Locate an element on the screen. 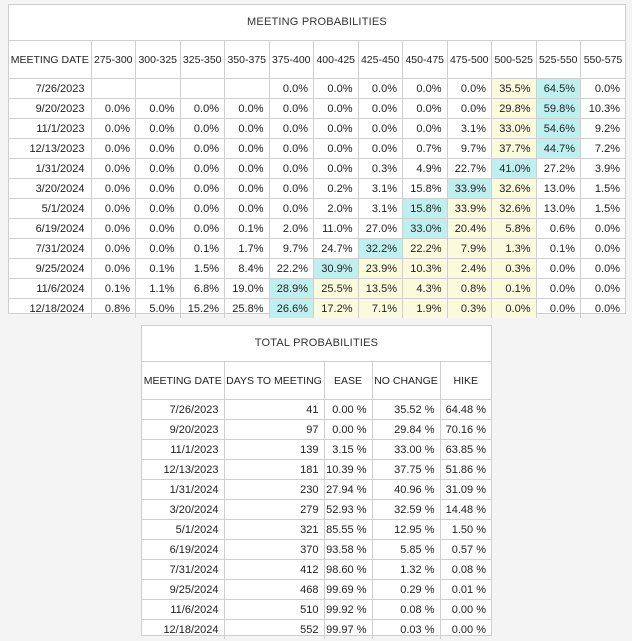  value-cell: 93.58 % is located at coordinates (348, 549).